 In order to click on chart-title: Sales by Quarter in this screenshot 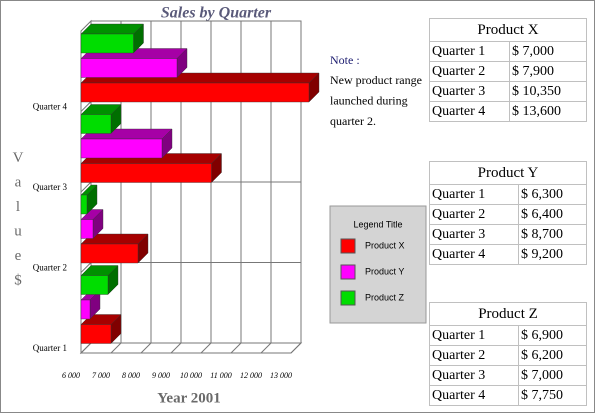, I will do `click(216, 13)`.